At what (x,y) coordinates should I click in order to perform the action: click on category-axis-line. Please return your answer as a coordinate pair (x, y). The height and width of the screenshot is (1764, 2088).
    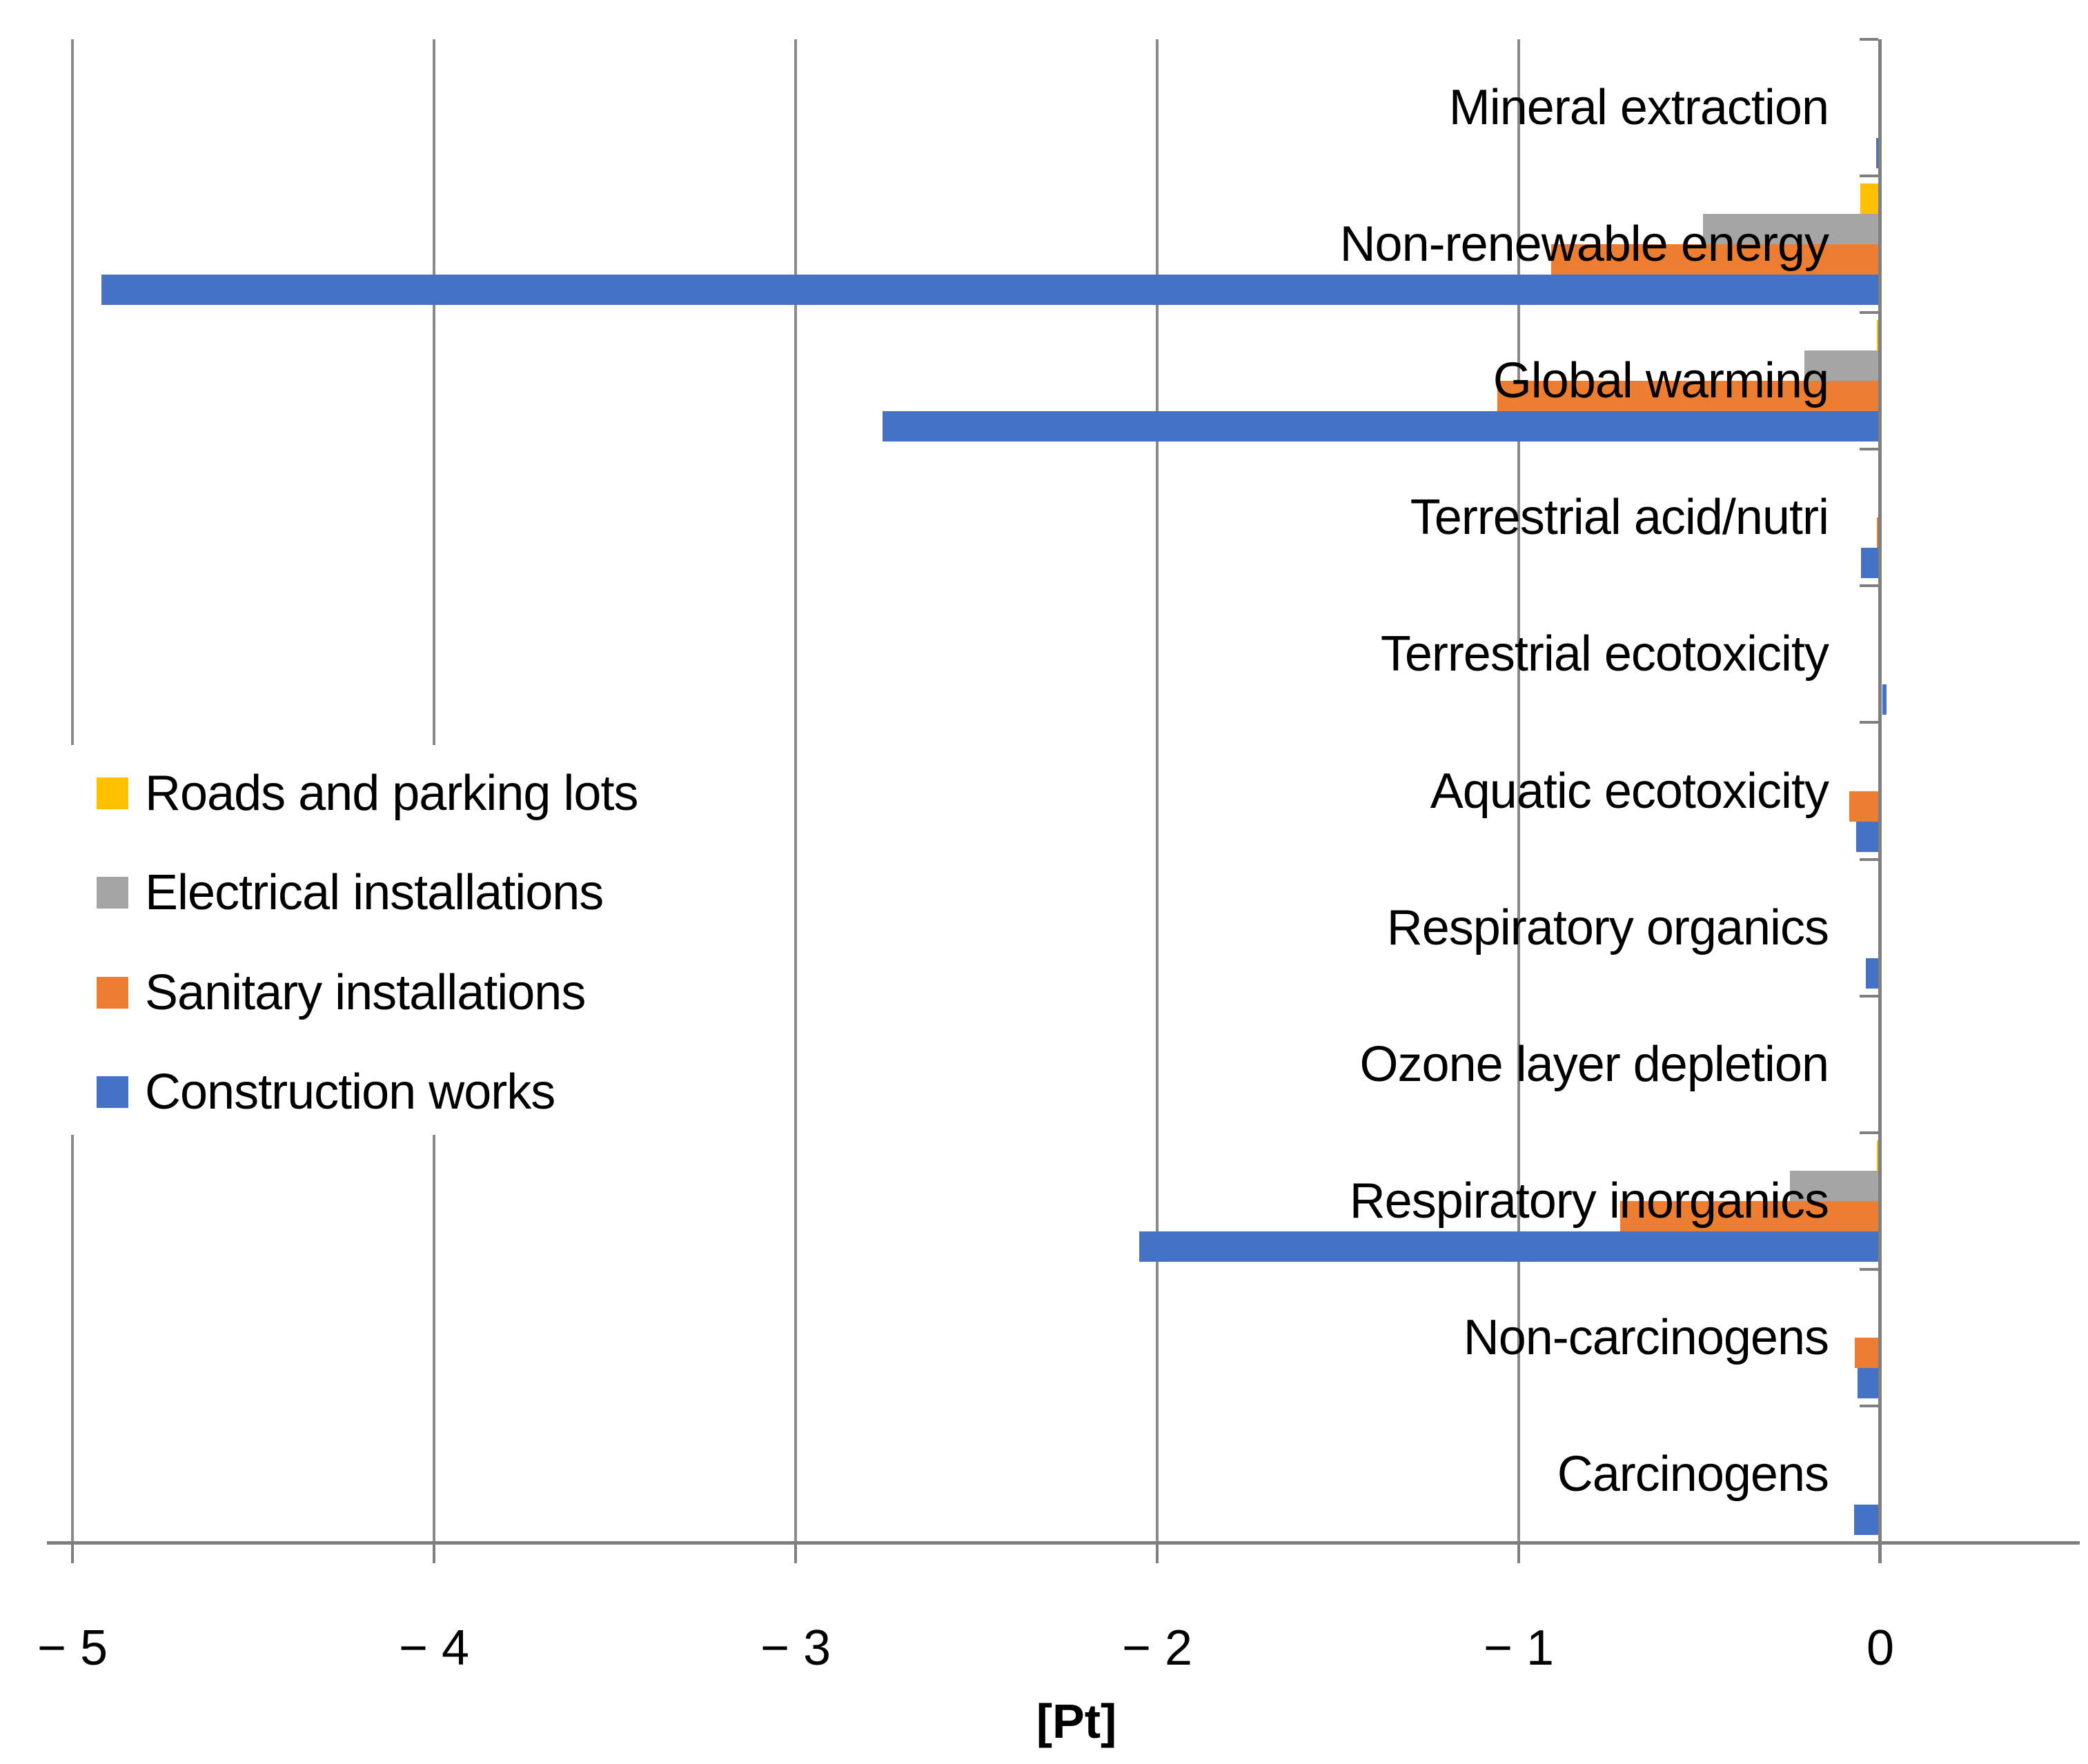
    Looking at the image, I should click on (1880, 801).